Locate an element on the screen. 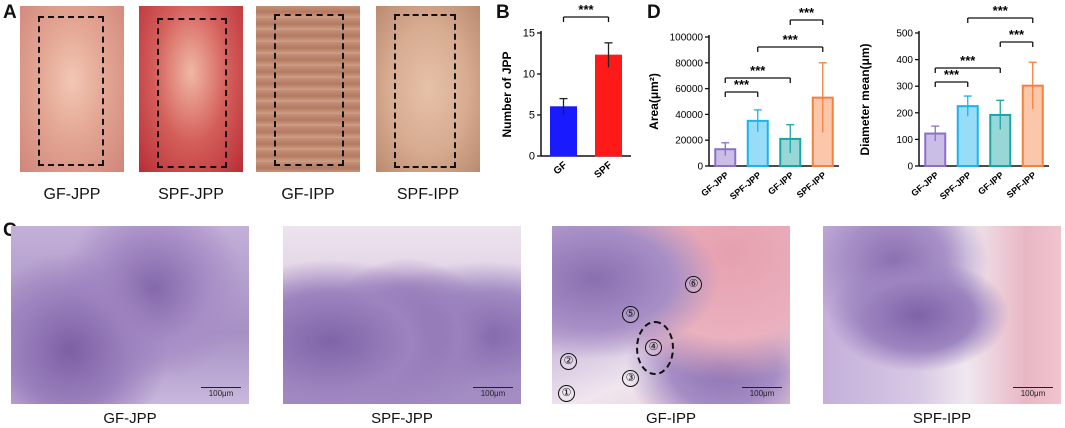 The image size is (1065, 428). histology-spf-ipp: 100μm is located at coordinates (942, 315).